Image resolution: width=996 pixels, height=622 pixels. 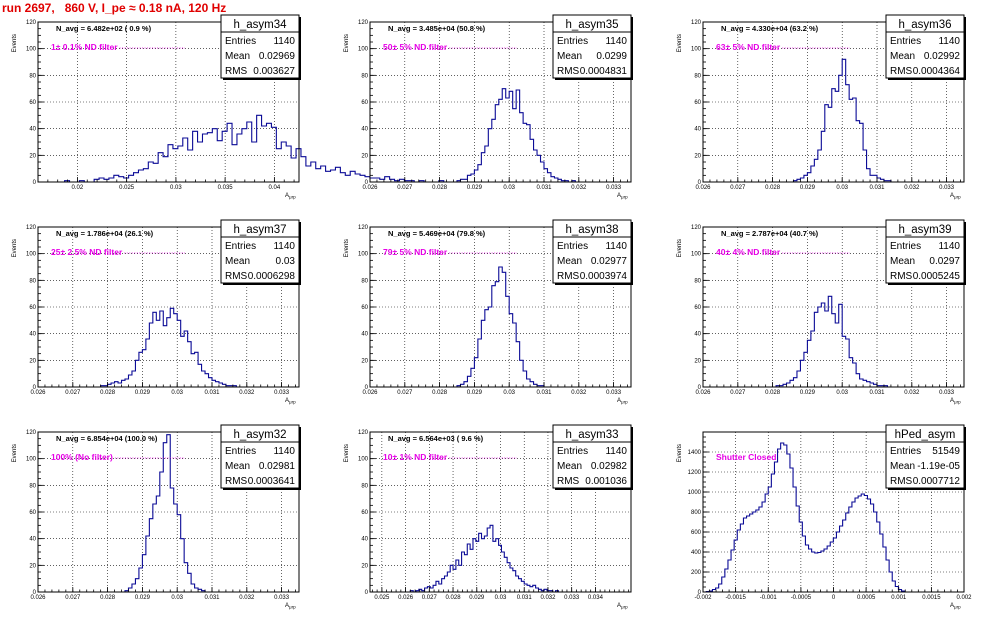 What do you see at coordinates (931, 598) in the screenshot?
I see `x-tick-label: 0.0015` at bounding box center [931, 598].